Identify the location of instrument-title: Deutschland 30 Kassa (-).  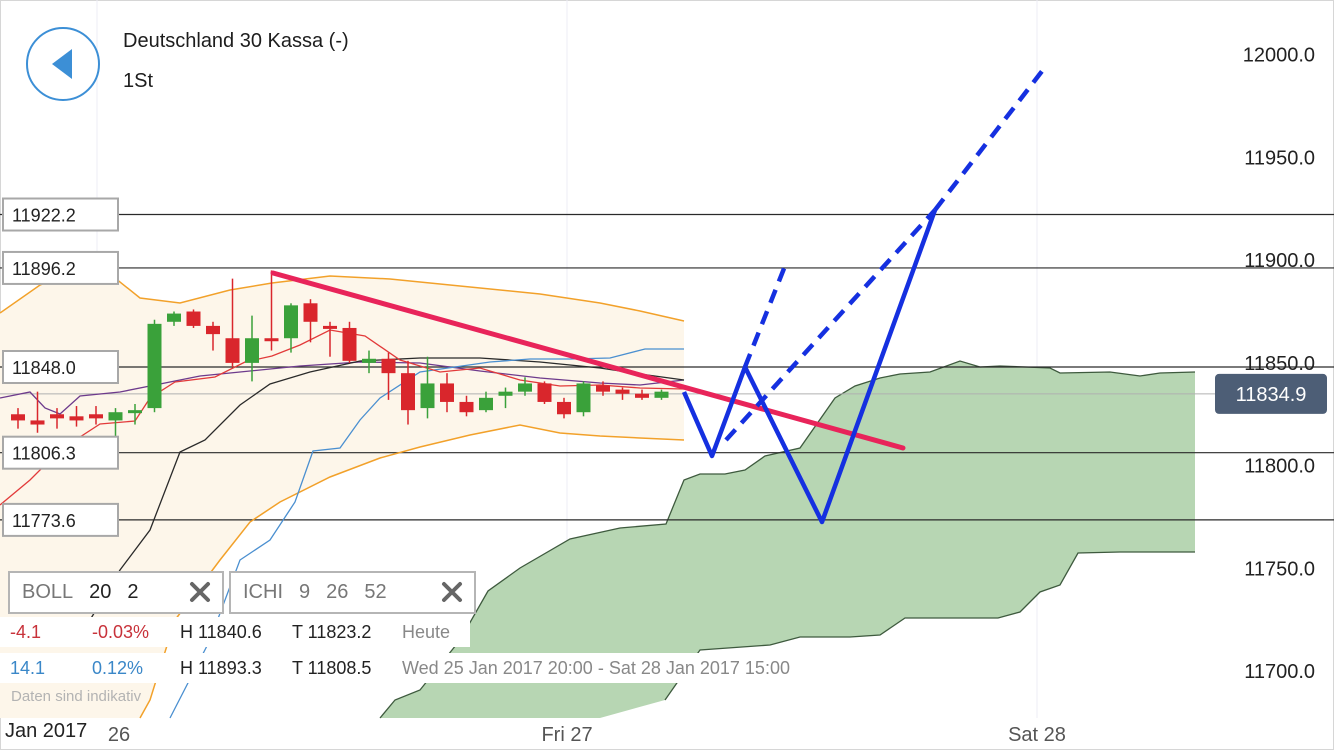
(236, 41).